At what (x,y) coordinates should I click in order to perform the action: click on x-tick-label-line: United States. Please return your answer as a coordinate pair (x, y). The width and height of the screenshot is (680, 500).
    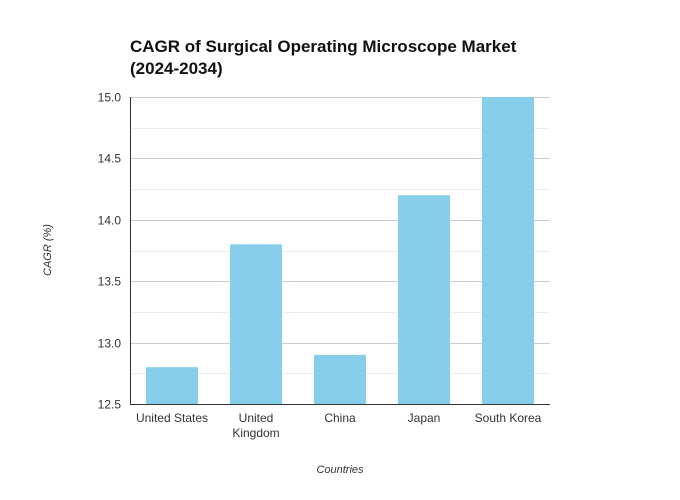
    Looking at the image, I should click on (172, 418).